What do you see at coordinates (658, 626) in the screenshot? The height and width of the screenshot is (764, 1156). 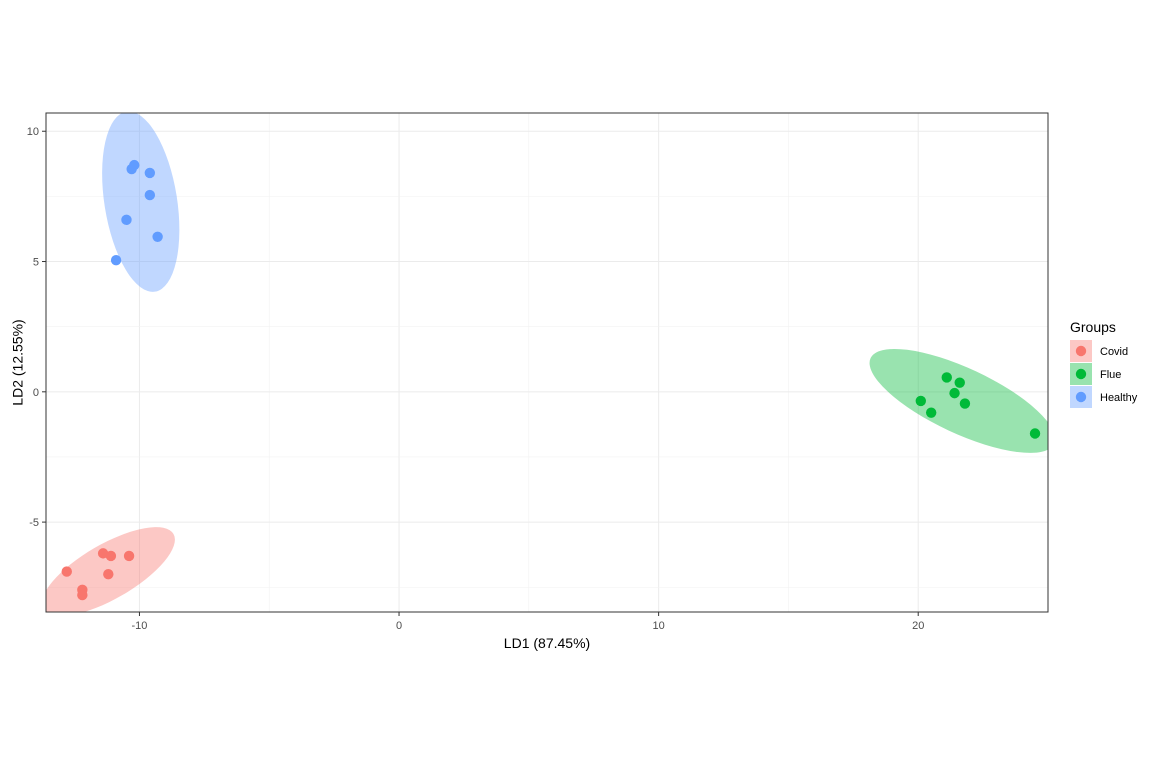 I see `x-tick-label: 10` at bounding box center [658, 626].